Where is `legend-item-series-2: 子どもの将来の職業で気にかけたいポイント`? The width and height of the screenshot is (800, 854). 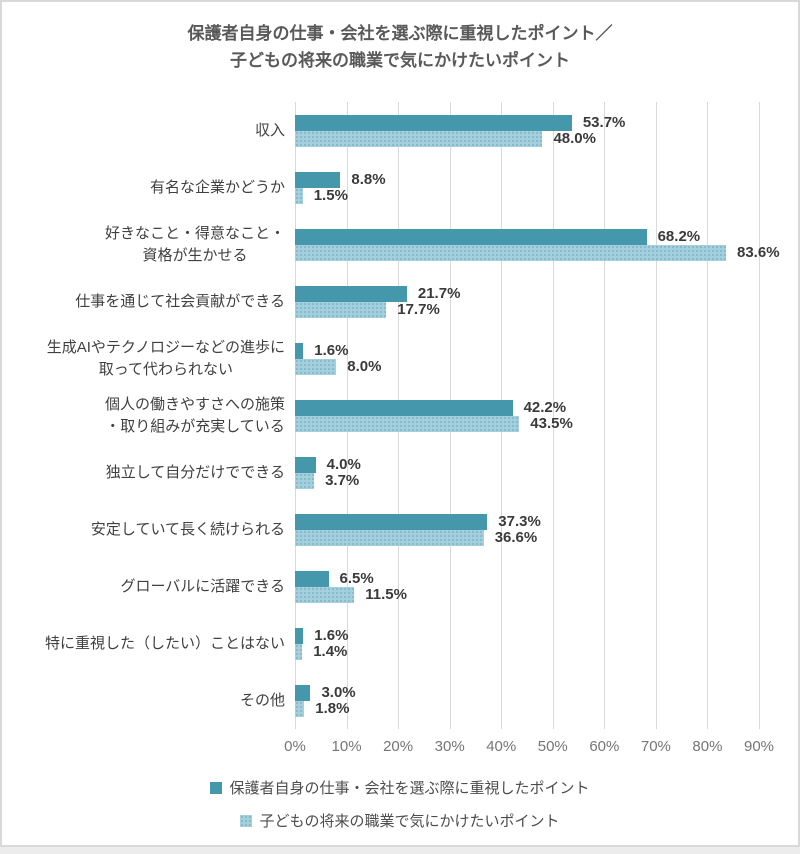 legend-item-series-2: 子どもの将来の職業で気にかけたいポイント is located at coordinates (400, 820).